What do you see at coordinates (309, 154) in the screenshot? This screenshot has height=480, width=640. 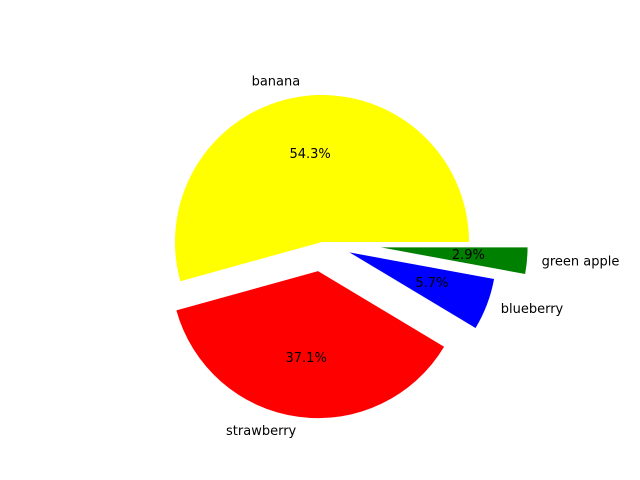 I see `slice-pct-banana: 54.3%` at bounding box center [309, 154].